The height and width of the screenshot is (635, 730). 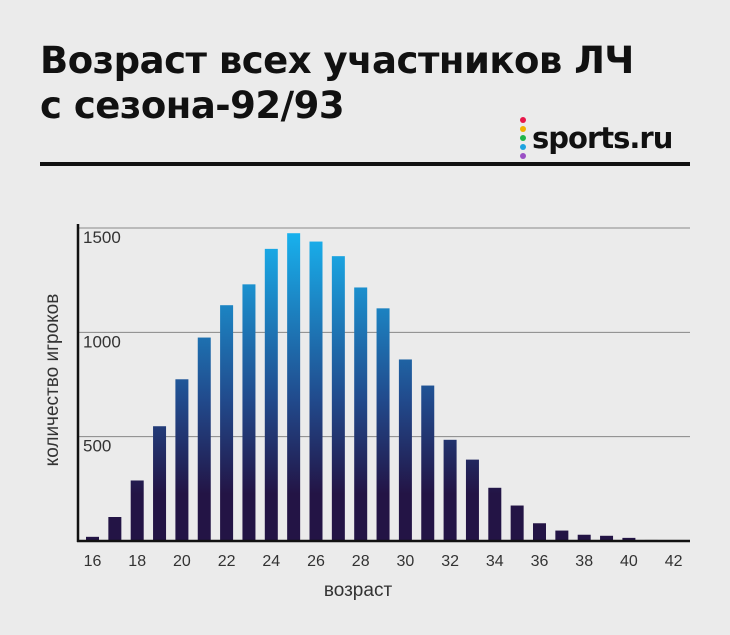 What do you see at coordinates (93, 561) in the screenshot?
I see `x-tick-label: 16` at bounding box center [93, 561].